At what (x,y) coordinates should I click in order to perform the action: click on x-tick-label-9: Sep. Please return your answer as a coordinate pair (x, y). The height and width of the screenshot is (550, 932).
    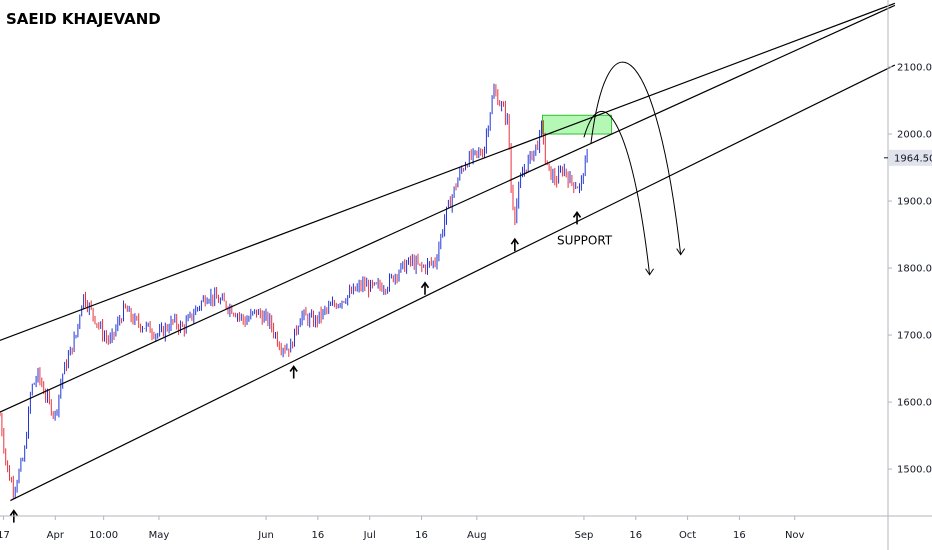
    Looking at the image, I should click on (584, 535).